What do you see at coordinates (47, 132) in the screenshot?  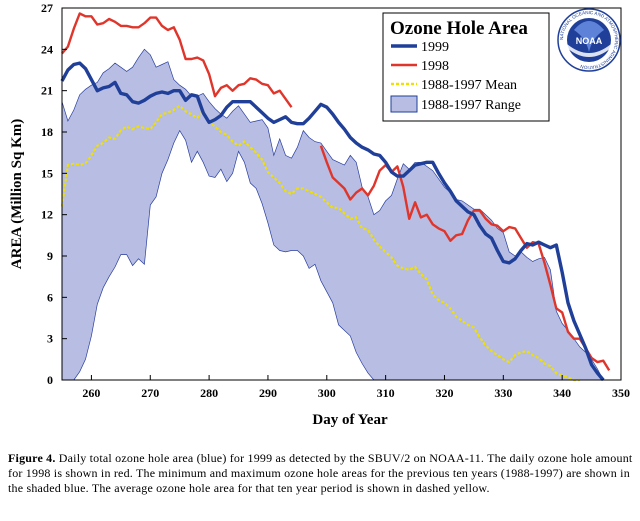 I see `y-tick-label: 18` at bounding box center [47, 132].